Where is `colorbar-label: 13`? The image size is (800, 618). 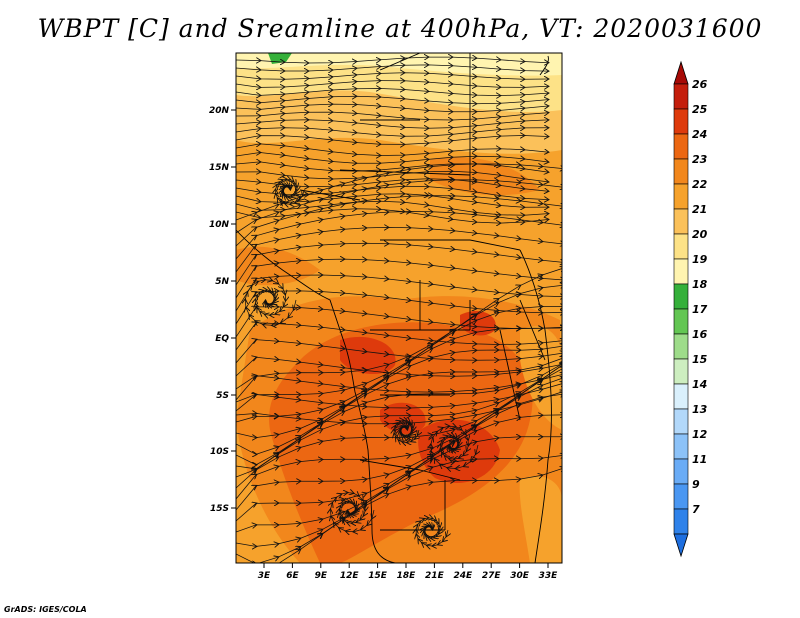 colorbar-label: 13 is located at coordinates (700, 409).